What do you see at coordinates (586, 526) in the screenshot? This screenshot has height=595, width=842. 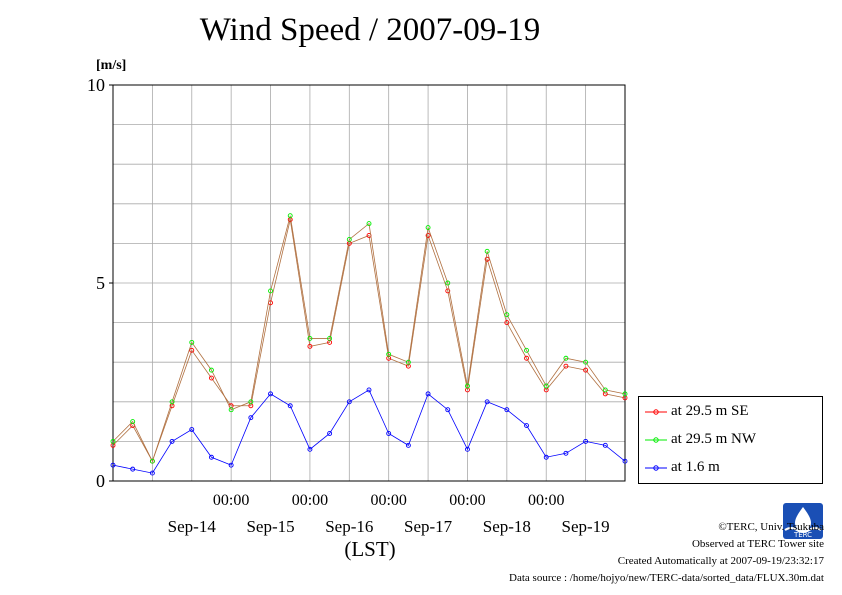 I see `x-day-label: Sep-19` at bounding box center [586, 526].